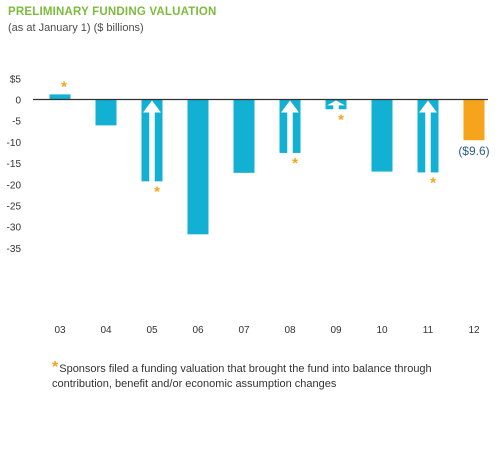 The width and height of the screenshot is (500, 450). I want to click on x-tick-label: 10, so click(382, 330).